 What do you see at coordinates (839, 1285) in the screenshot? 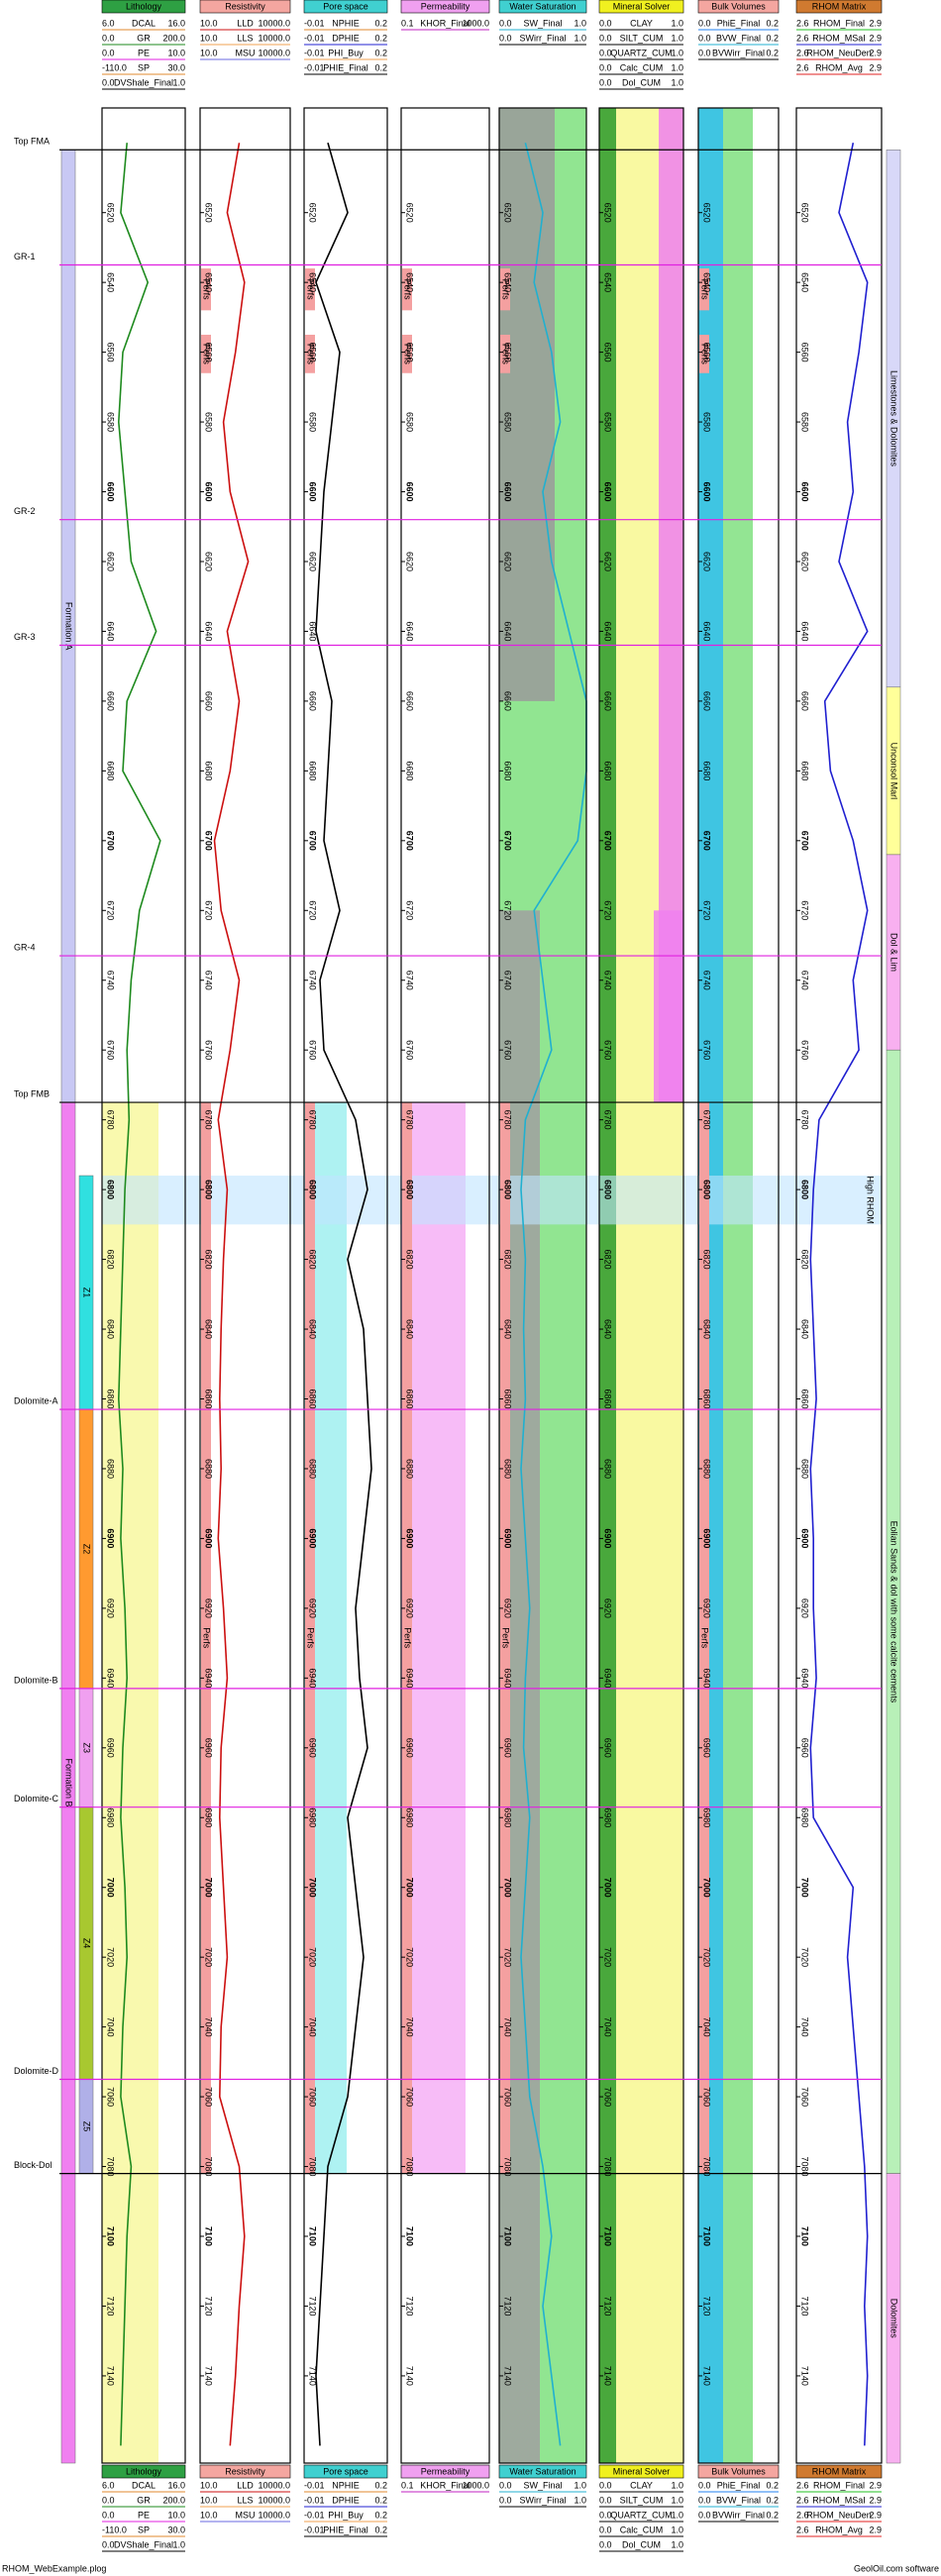
I see `track-frame` at bounding box center [839, 1285].